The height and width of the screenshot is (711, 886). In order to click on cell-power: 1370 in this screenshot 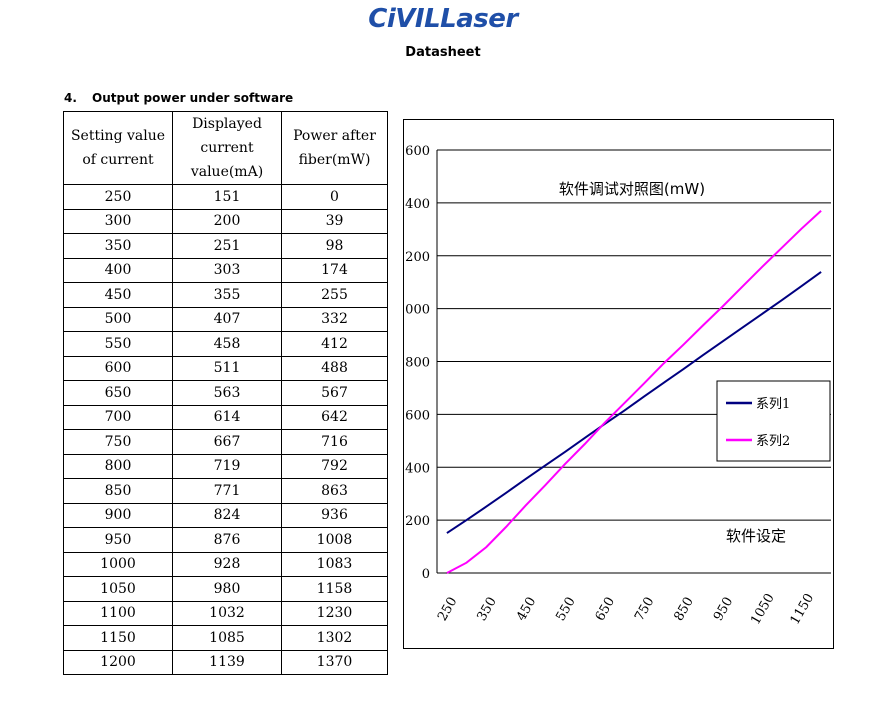, I will do `click(334, 662)`.